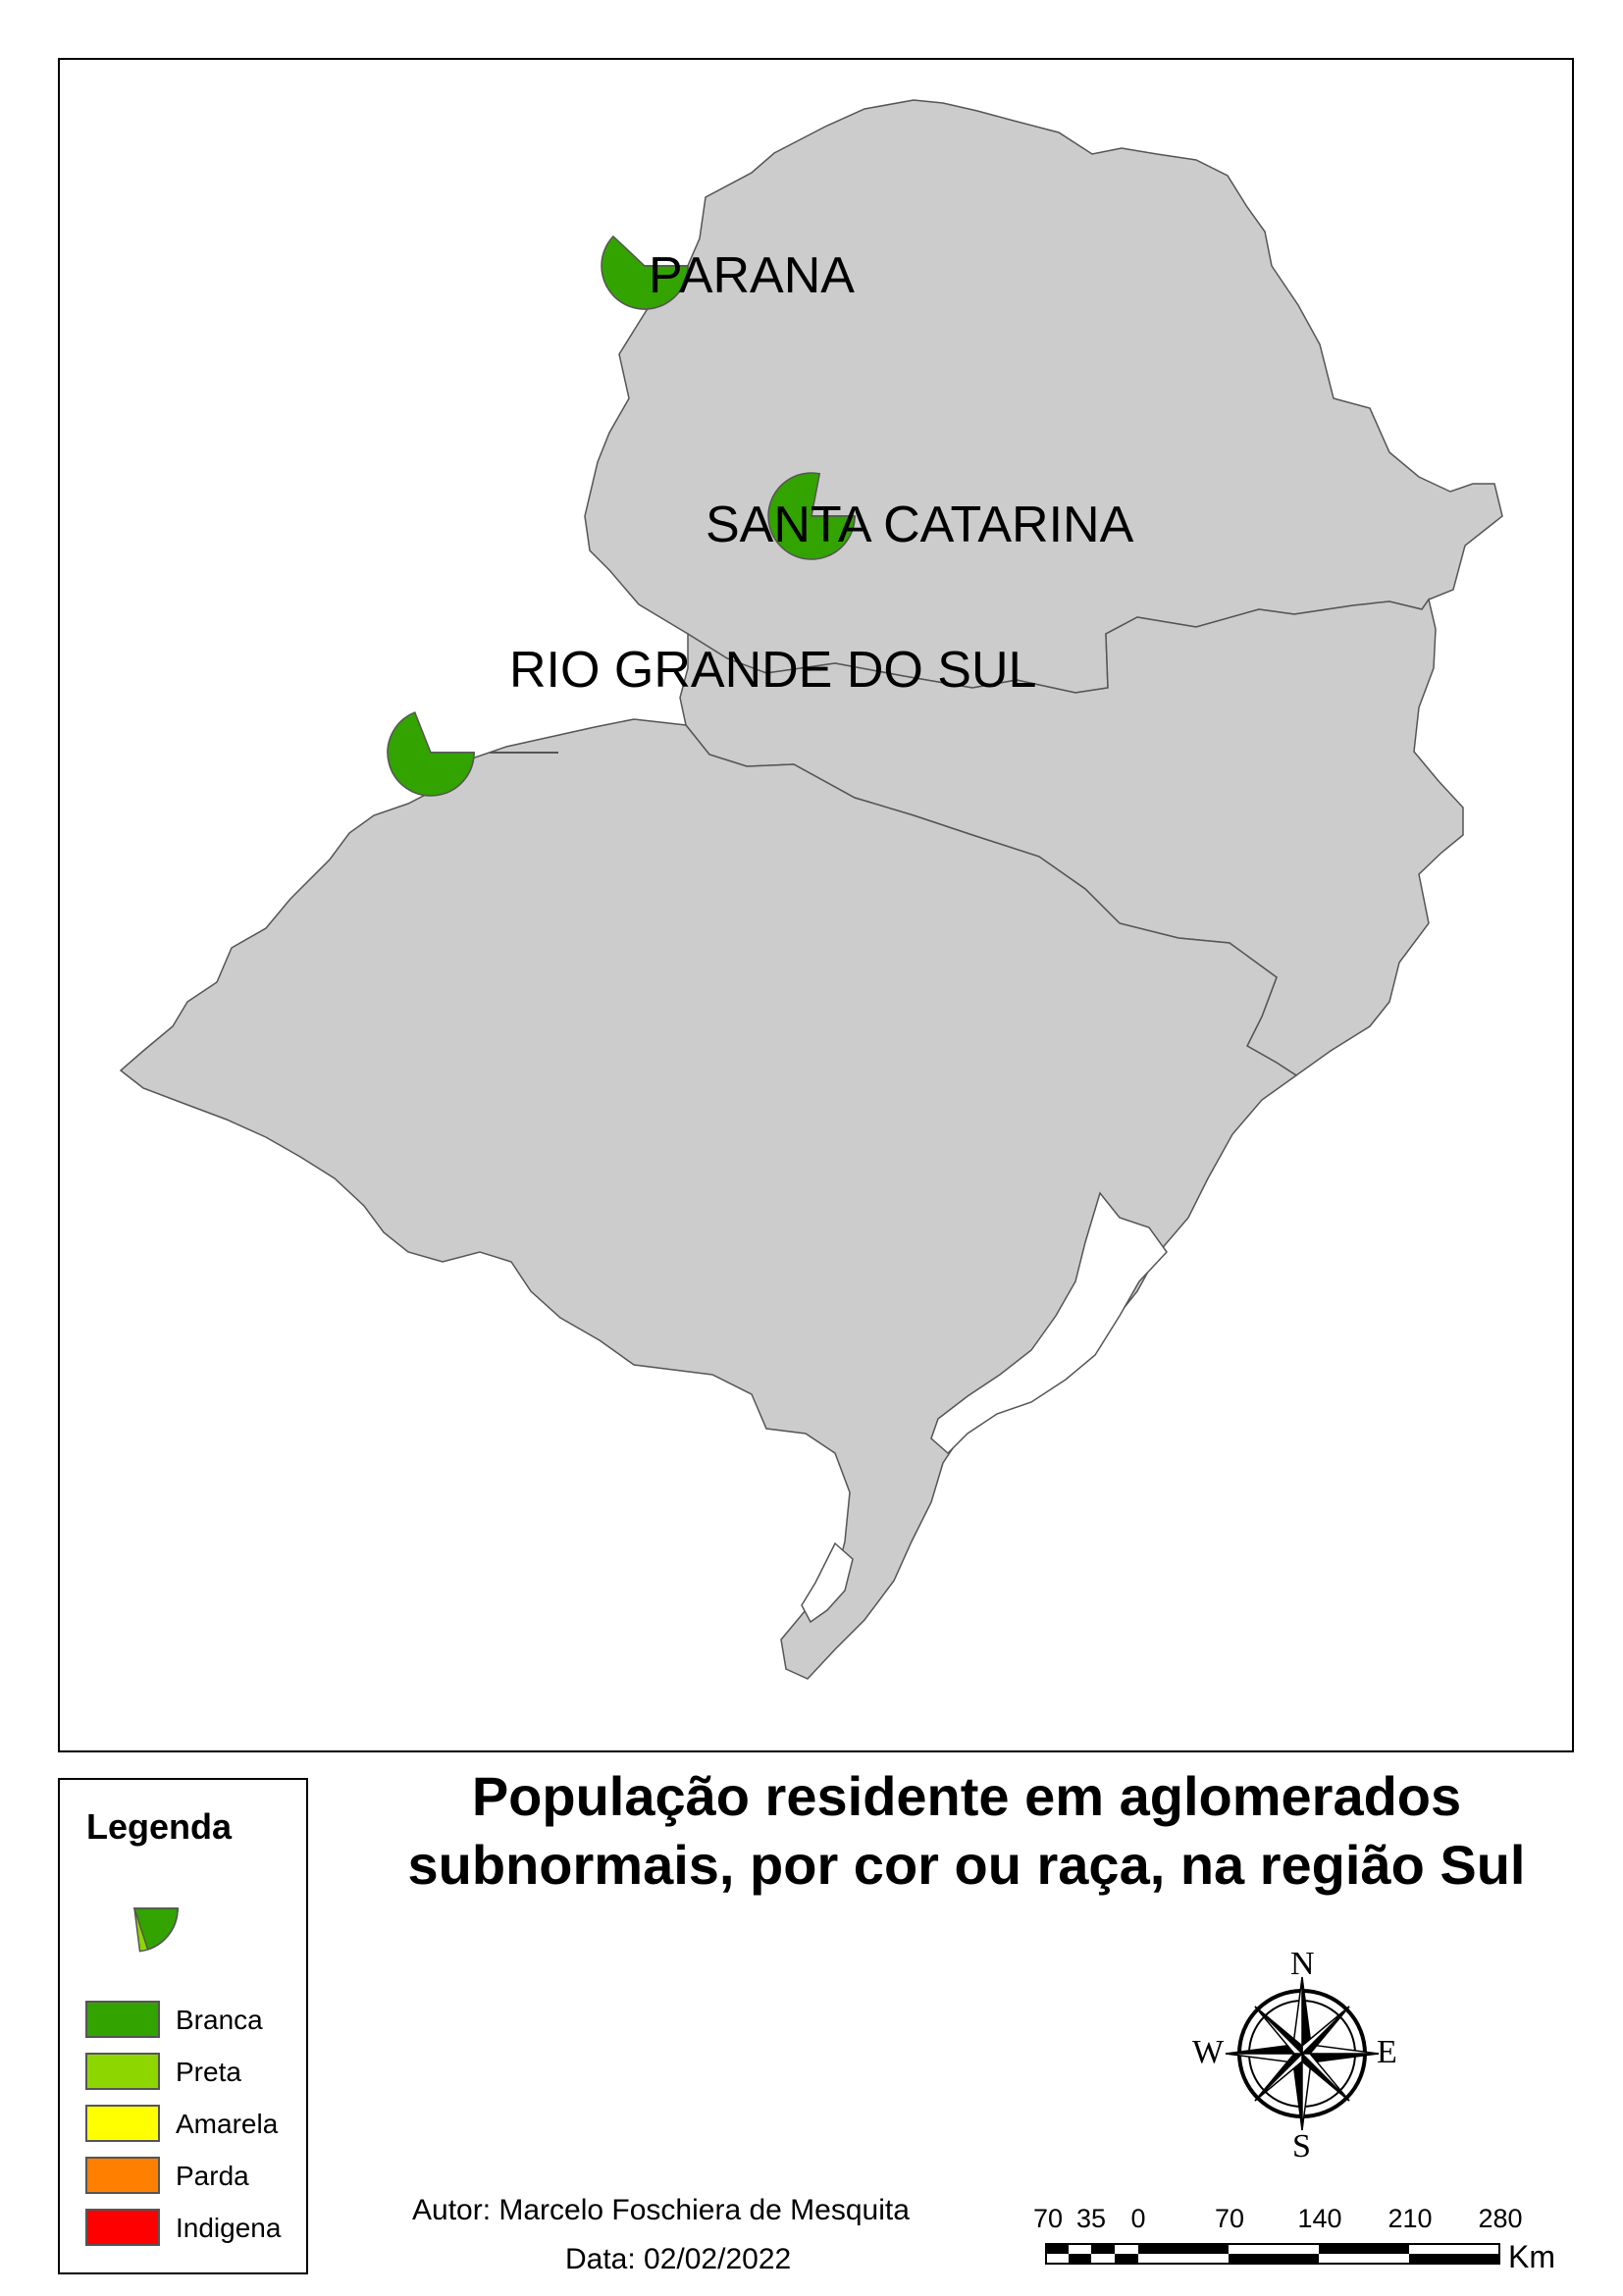 The width and height of the screenshot is (1623, 2296). Describe the element at coordinates (920, 524) in the screenshot. I see `state-label-santa-catarina: SANTA CATARINA` at that location.